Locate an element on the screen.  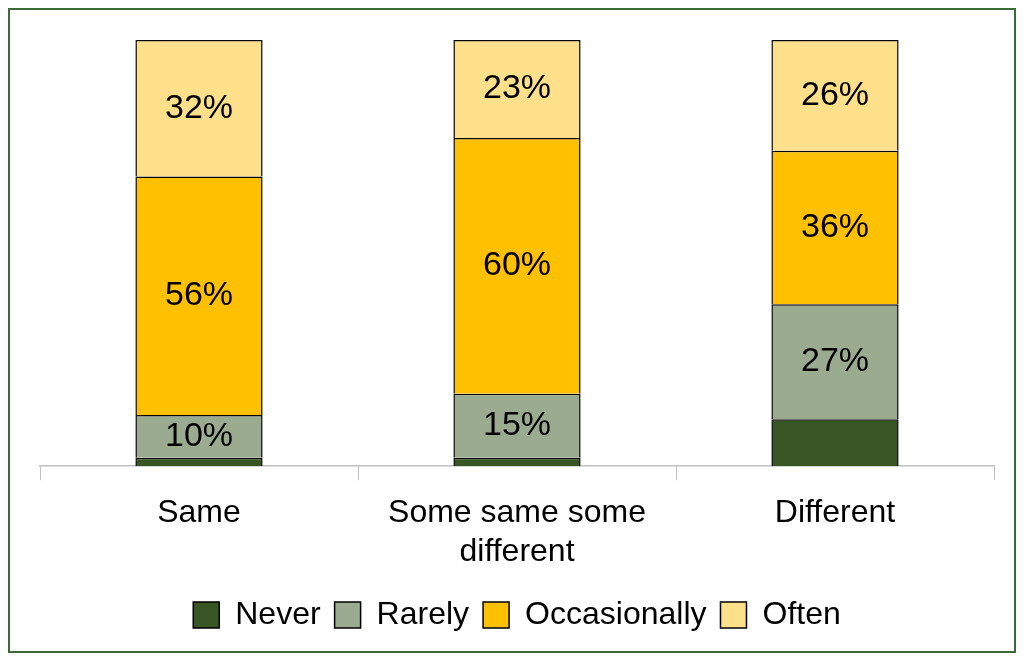
x-tick-label: Different is located at coordinates (835, 511).